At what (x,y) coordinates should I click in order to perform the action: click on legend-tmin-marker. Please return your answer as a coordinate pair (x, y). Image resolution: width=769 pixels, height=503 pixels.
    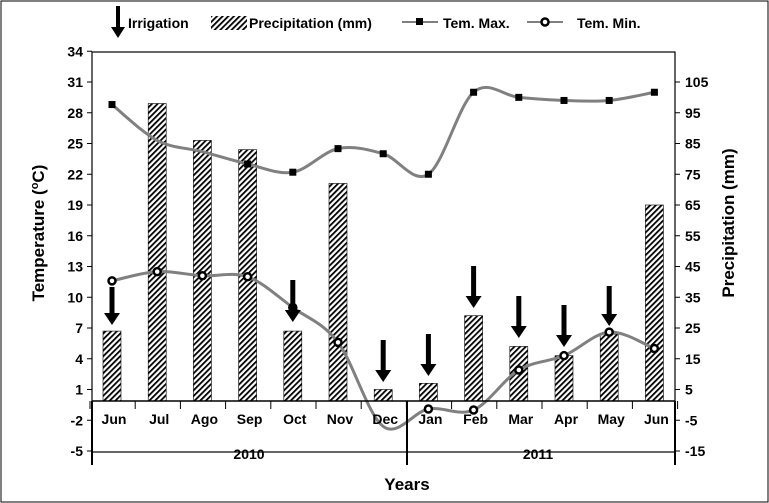
    Looking at the image, I should click on (545, 22).